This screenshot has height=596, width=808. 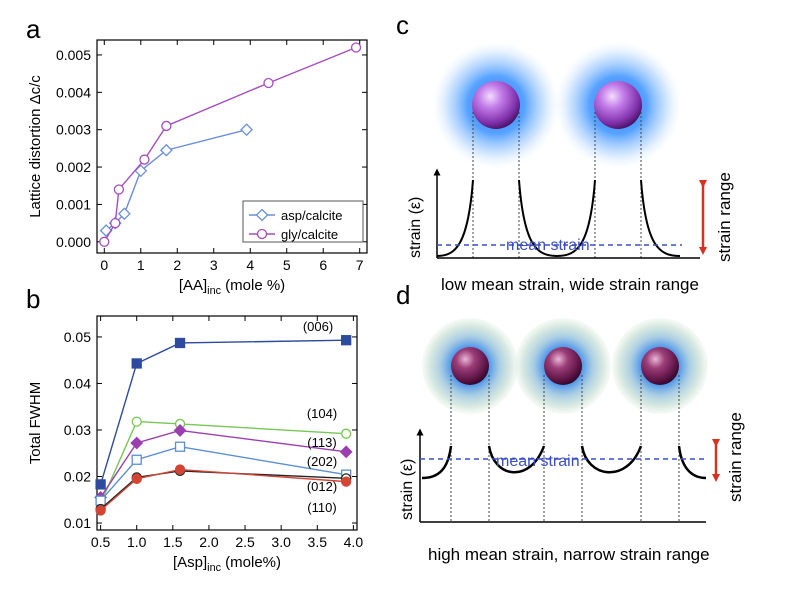 I want to click on x-tick-label: 1, so click(x=141, y=265).